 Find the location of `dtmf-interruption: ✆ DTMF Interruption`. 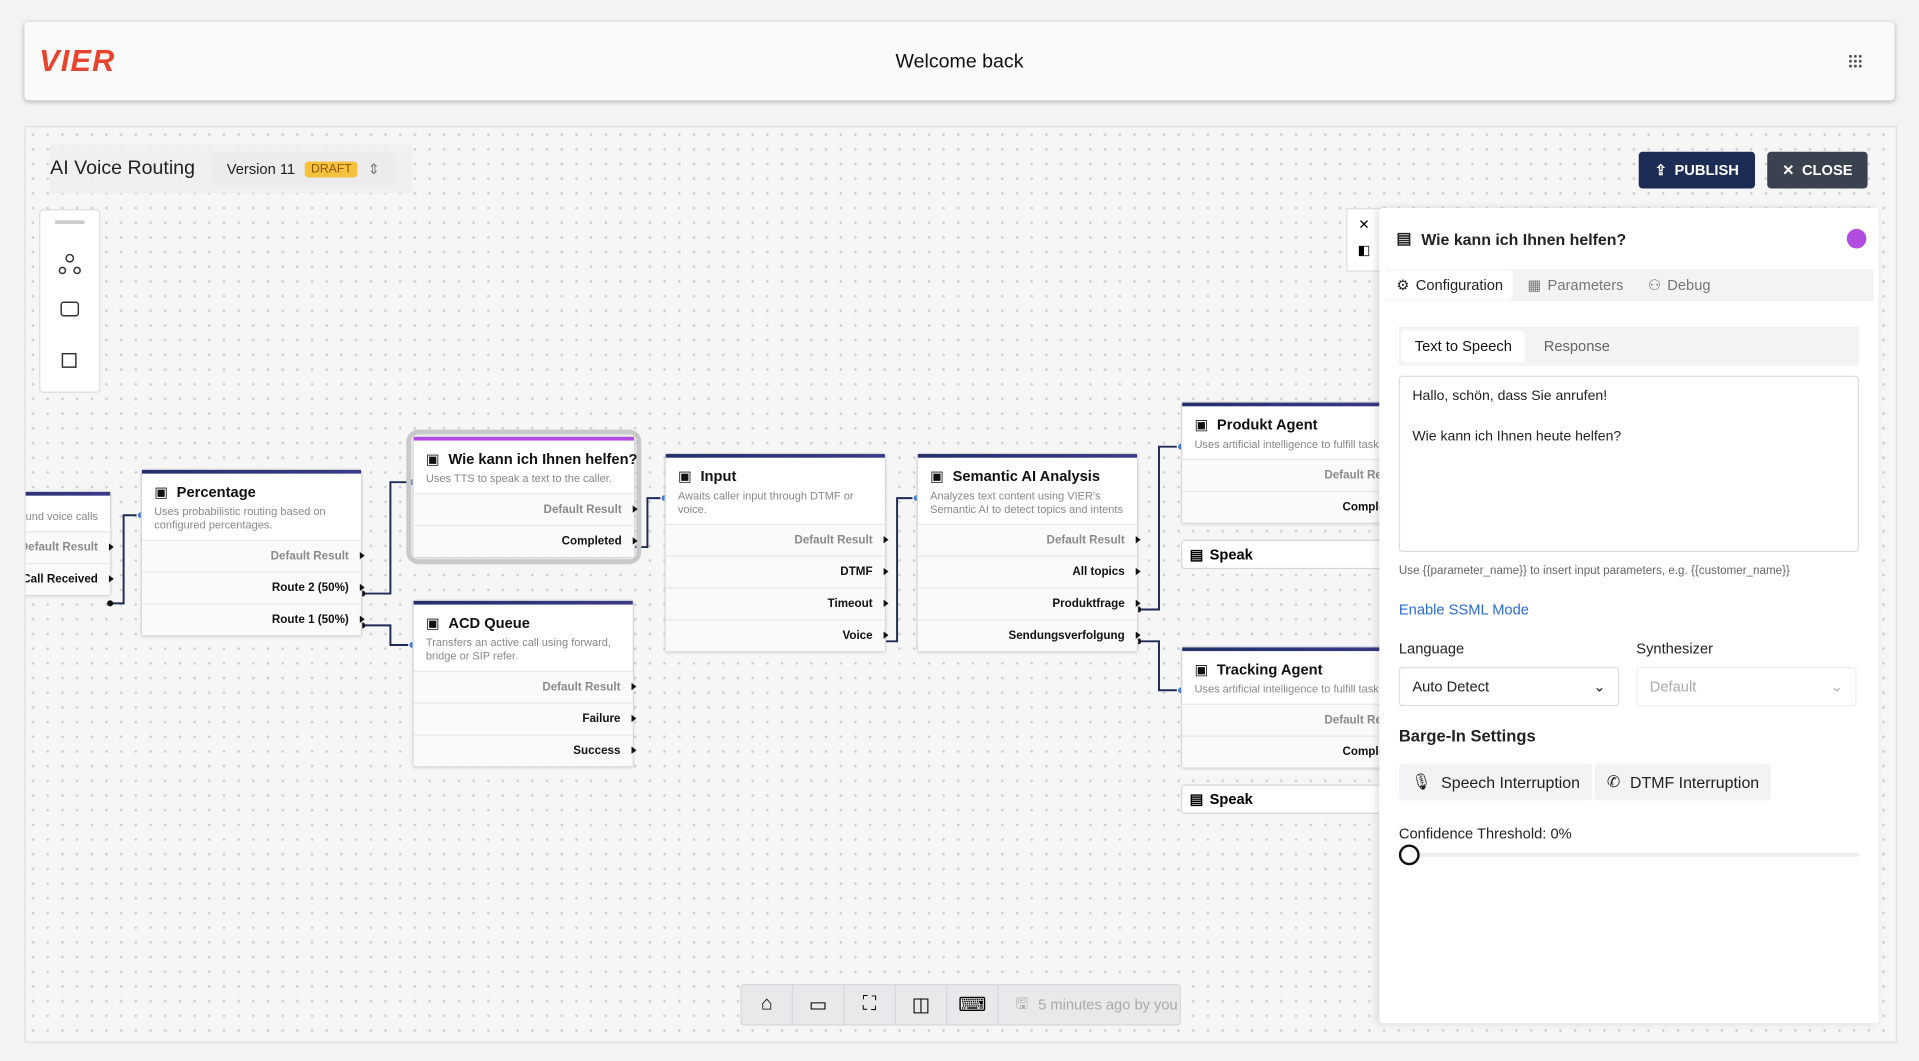

dtmf-interruption: ✆ DTMF Interruption is located at coordinates (1683, 782).